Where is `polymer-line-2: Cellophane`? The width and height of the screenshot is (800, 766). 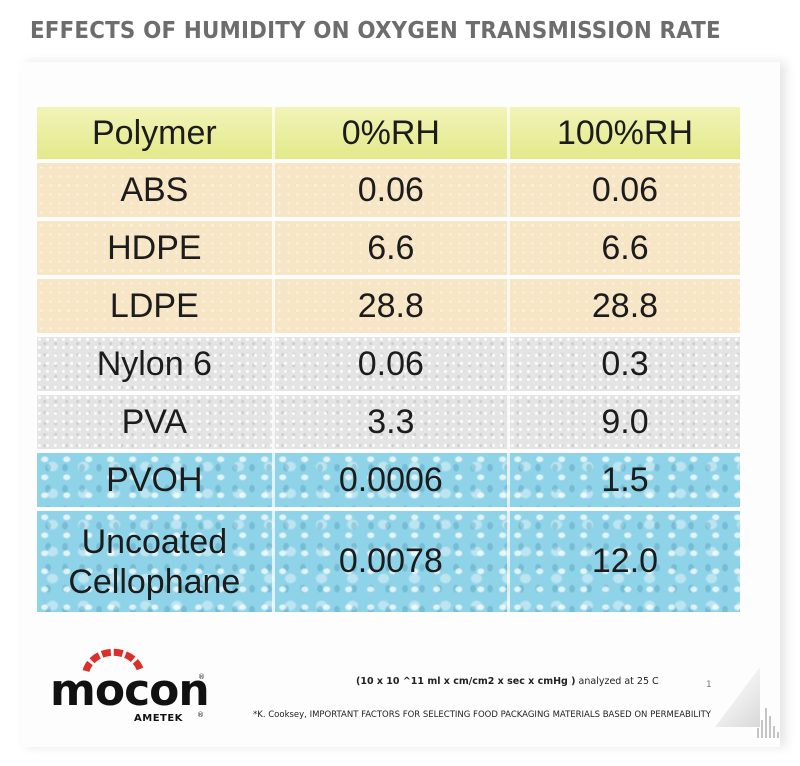 polymer-line-2: Cellophane is located at coordinates (154, 581).